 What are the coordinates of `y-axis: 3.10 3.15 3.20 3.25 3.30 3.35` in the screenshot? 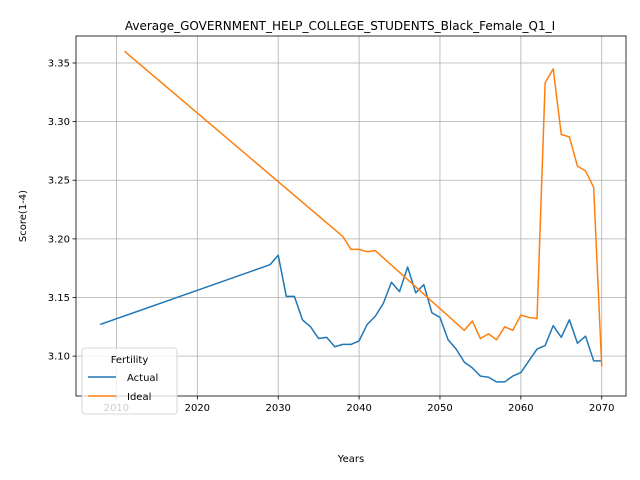 It's located at (62, 210).